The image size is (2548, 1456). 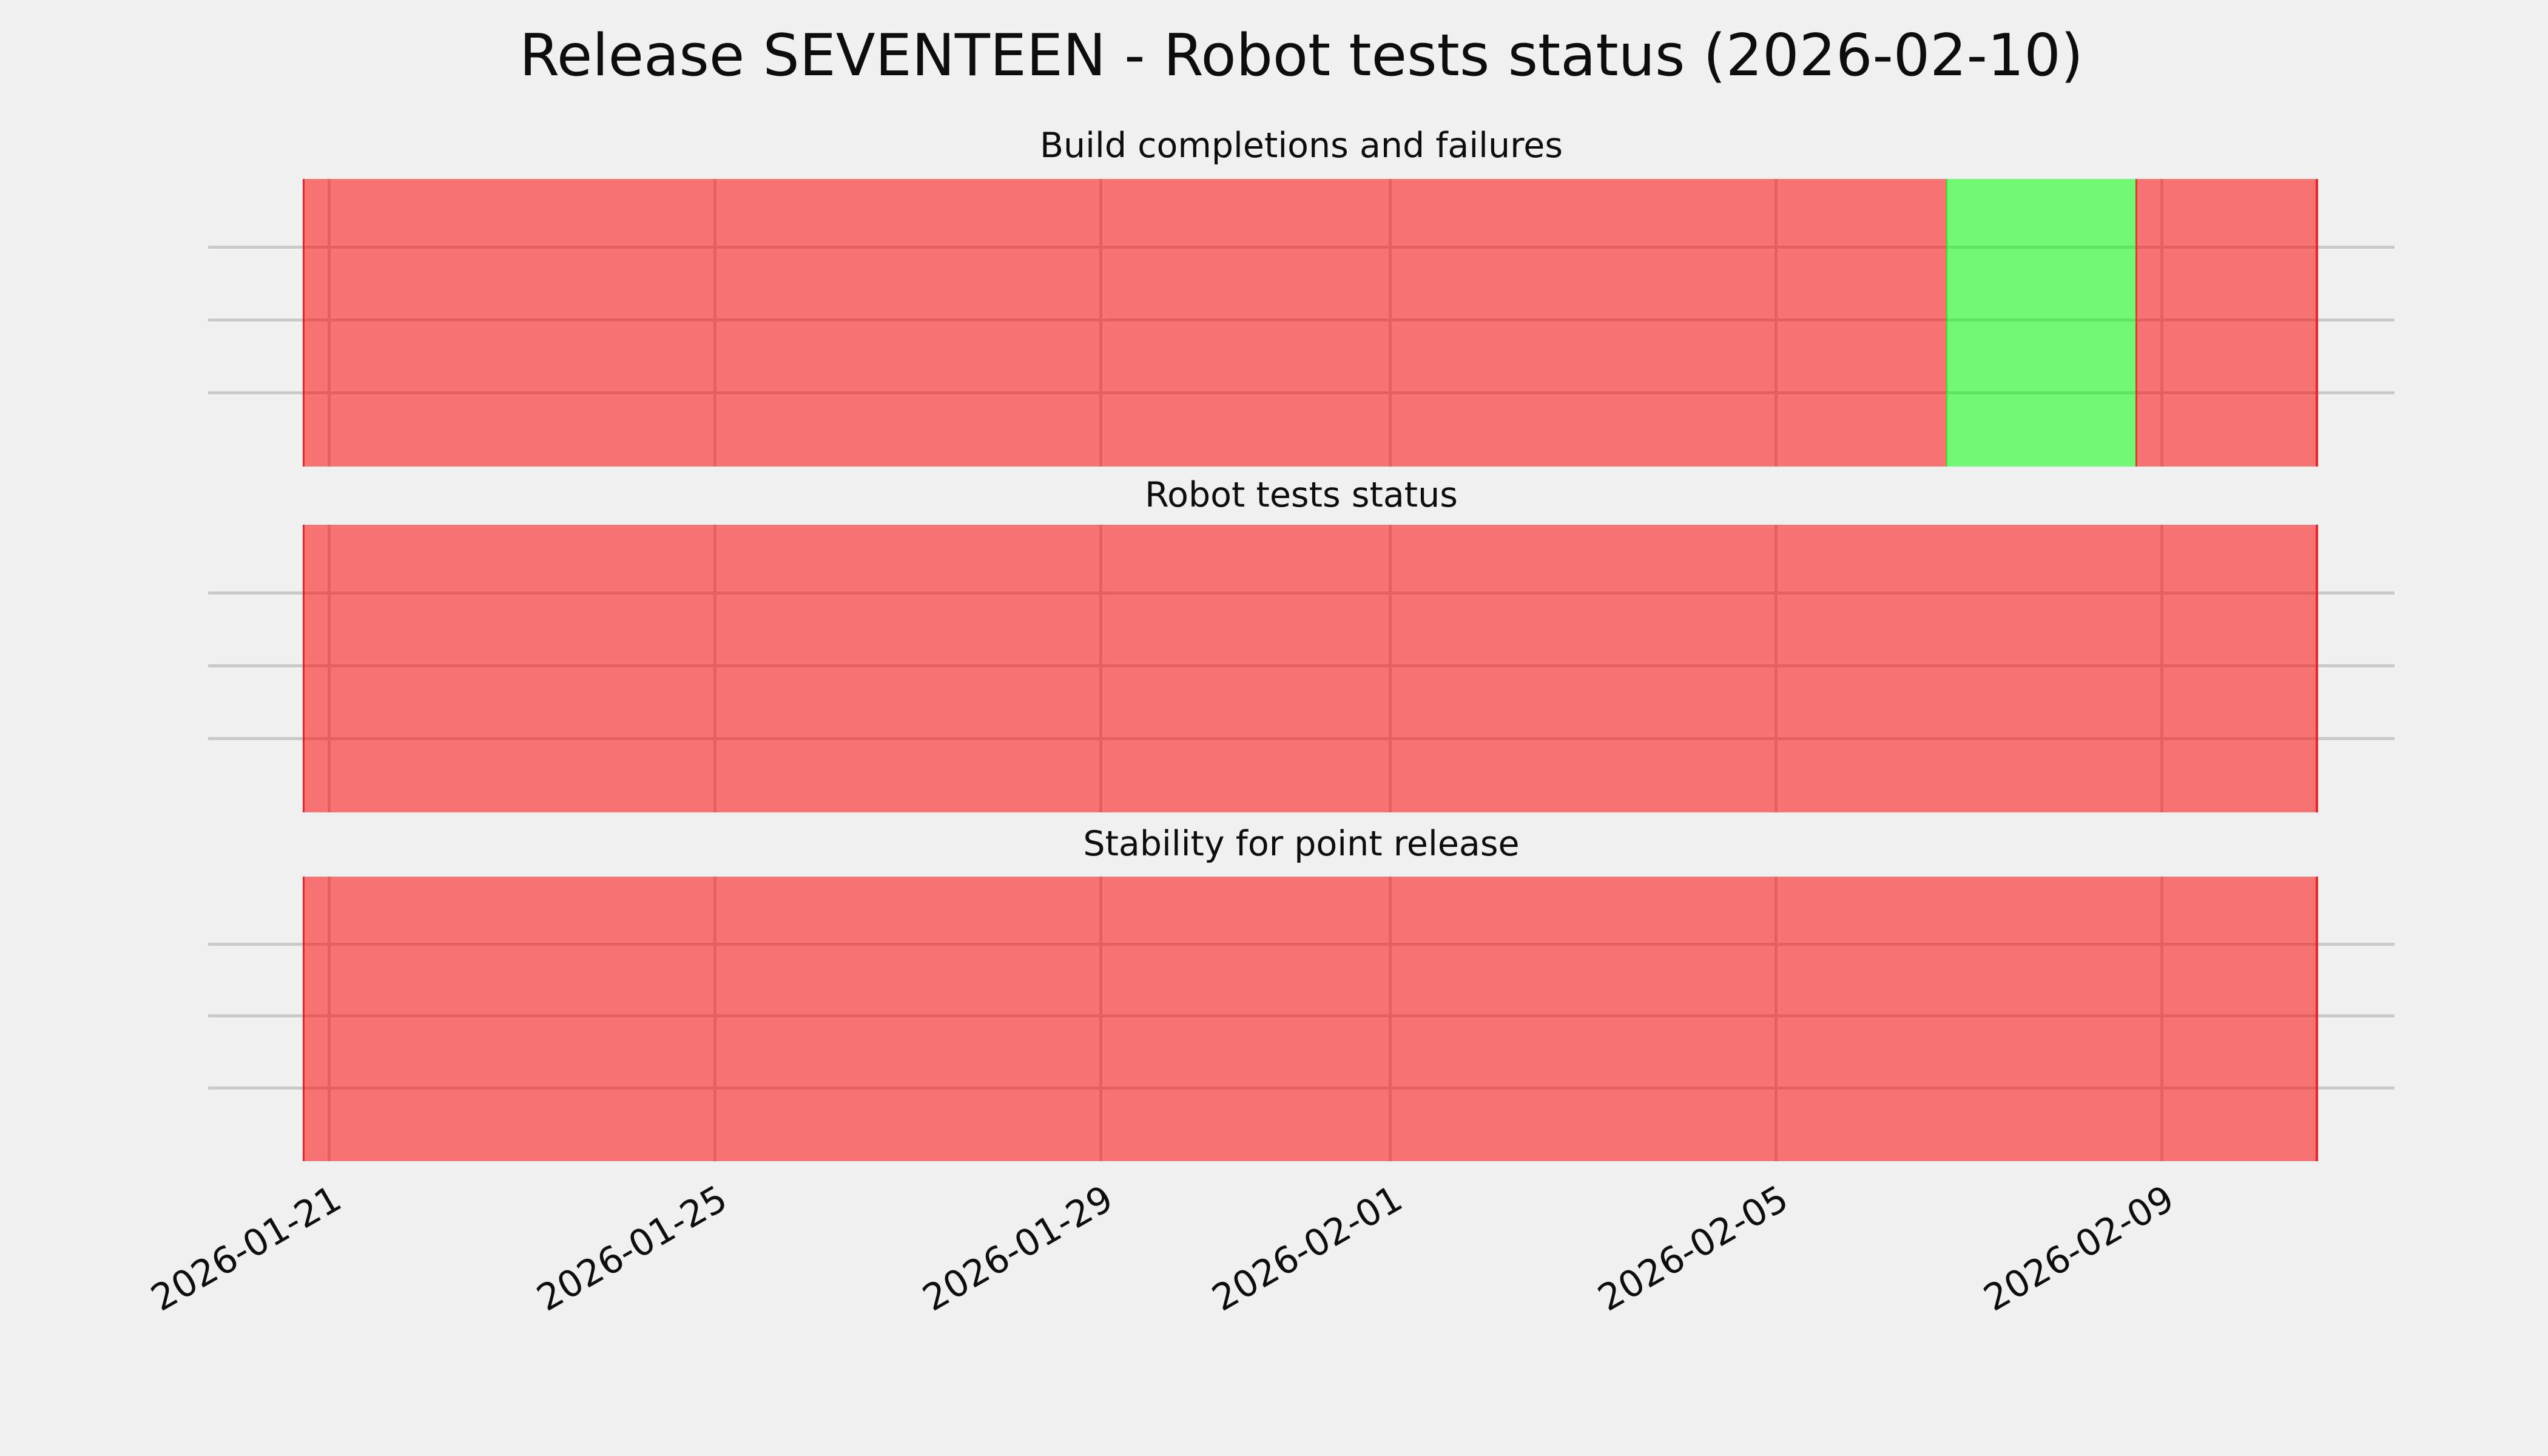 What do you see at coordinates (2079, 1248) in the screenshot?
I see `x-tick-label: 2026-02-09` at bounding box center [2079, 1248].